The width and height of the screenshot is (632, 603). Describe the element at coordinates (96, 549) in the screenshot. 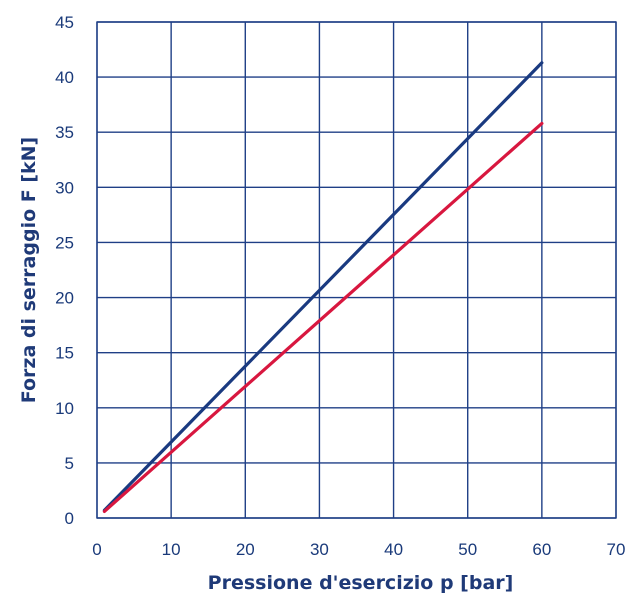

I see `x-tick-label: 0` at that location.